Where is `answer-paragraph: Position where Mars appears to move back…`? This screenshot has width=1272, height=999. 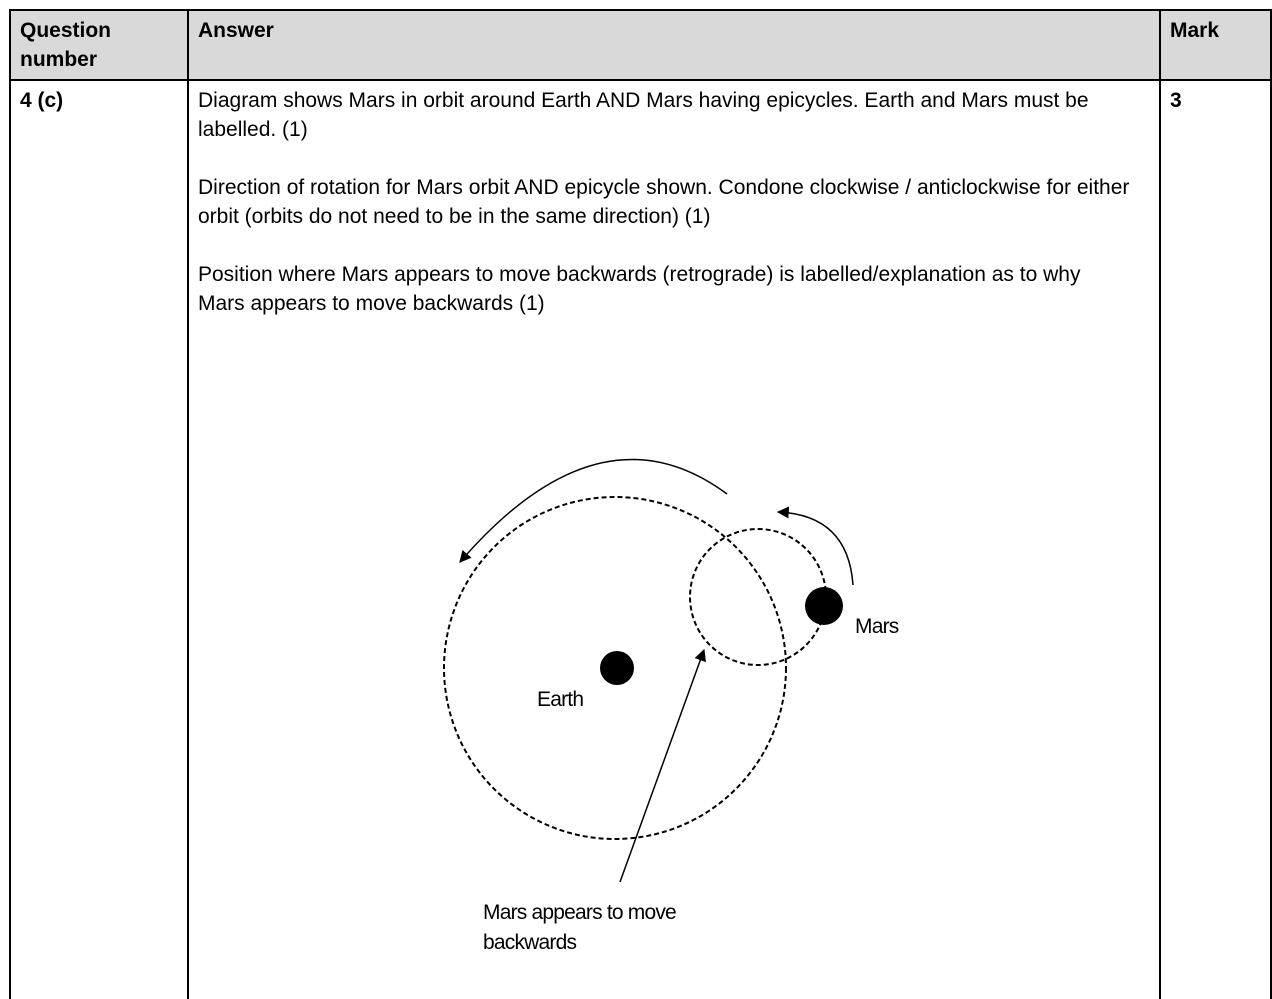 answer-paragraph: Position where Mars appears to move back… is located at coordinates (639, 289).